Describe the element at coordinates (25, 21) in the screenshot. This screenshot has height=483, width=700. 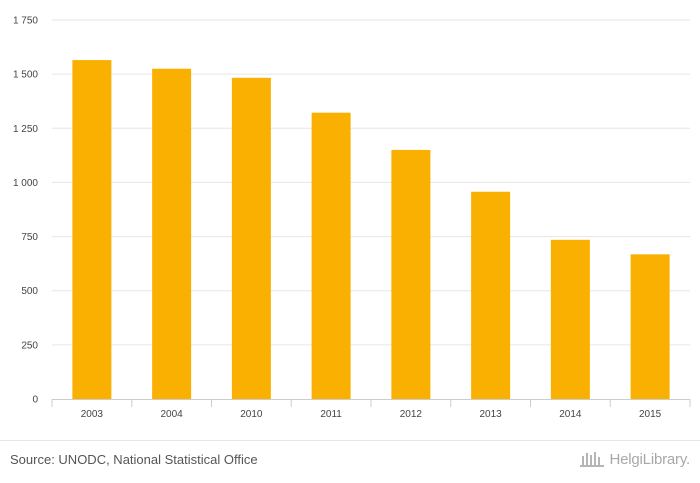
I see `y-tick-label: 1 750` at that location.